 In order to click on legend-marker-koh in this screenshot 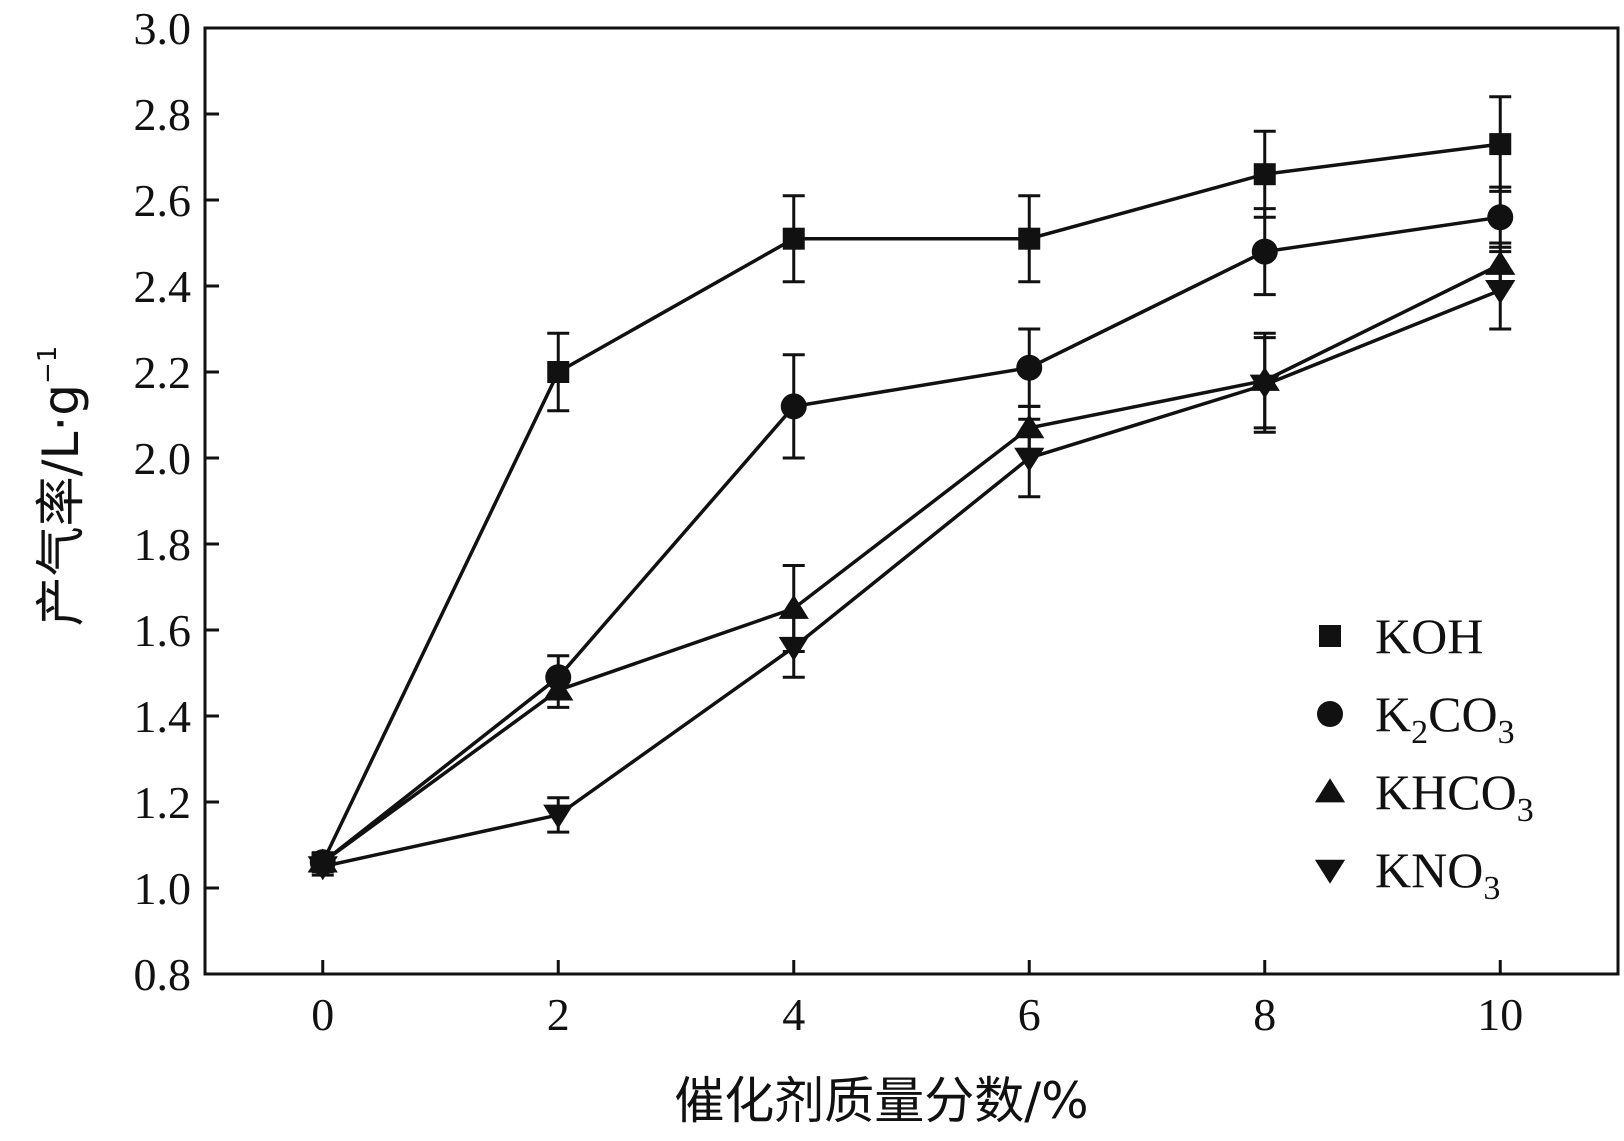, I will do `click(1330, 636)`.